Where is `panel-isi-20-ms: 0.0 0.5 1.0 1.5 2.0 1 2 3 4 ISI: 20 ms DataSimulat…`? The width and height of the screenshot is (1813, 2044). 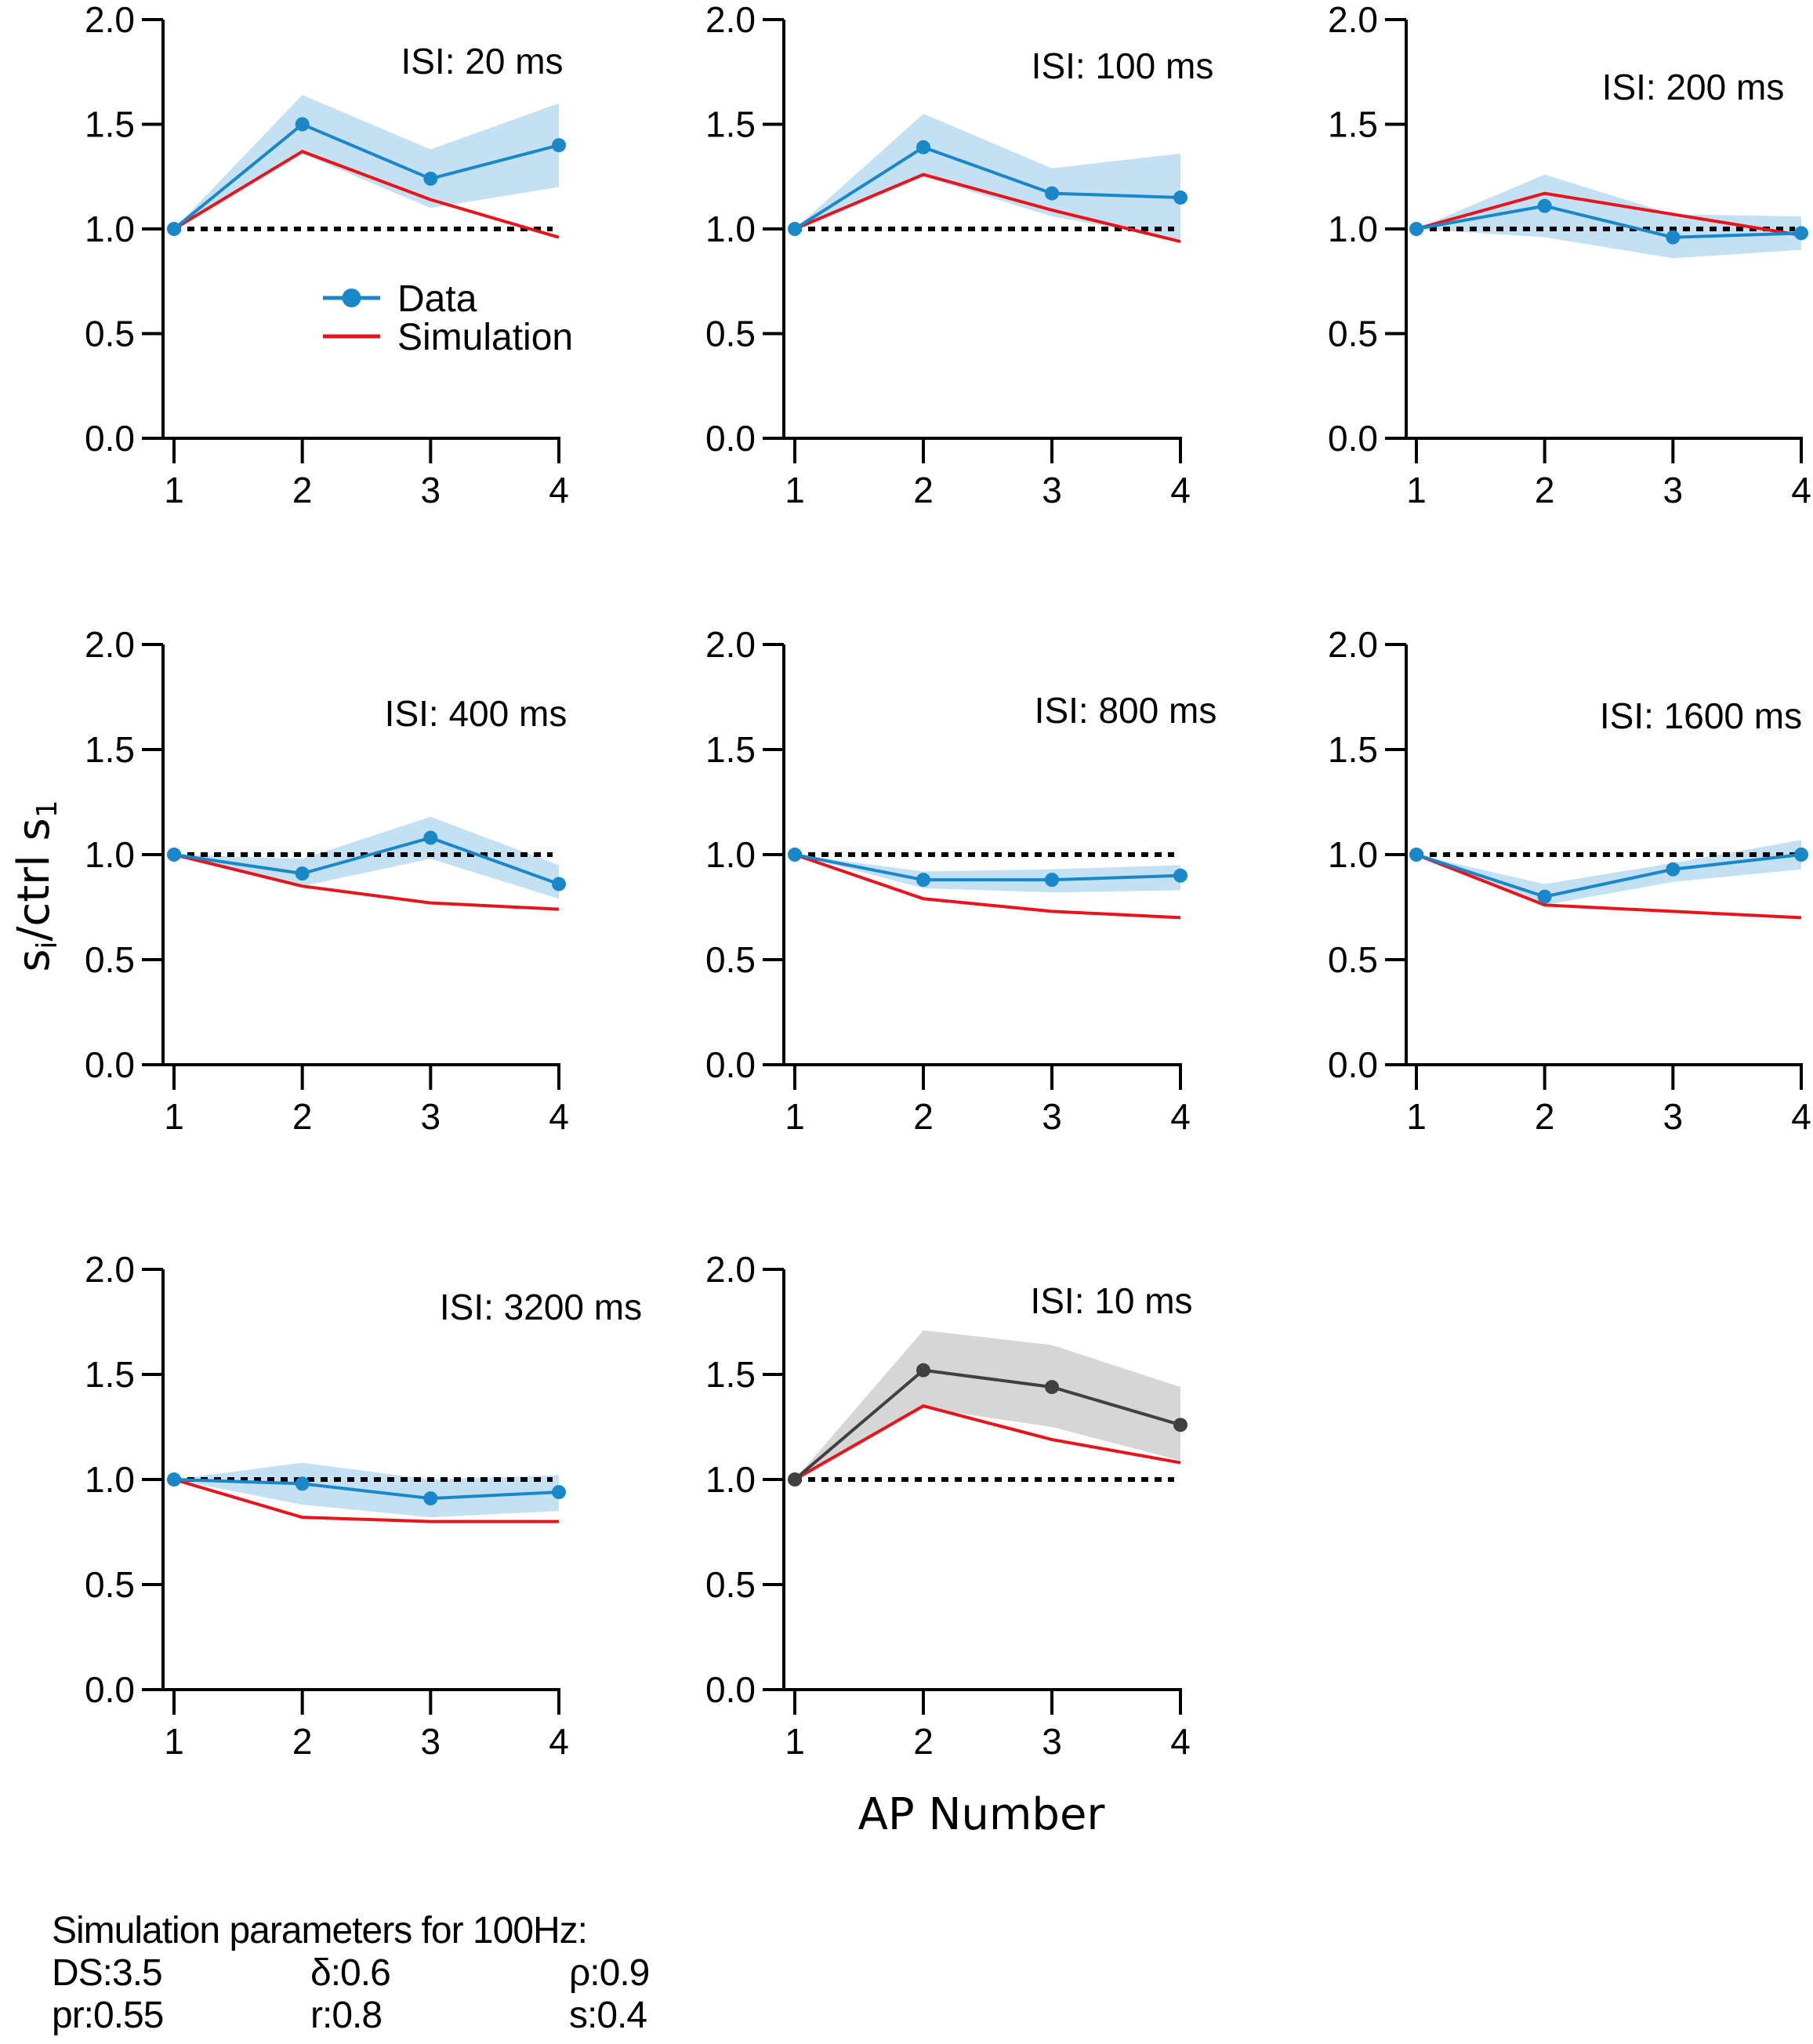 panel-isi-20-ms: 0.0 0.5 1.0 1.5 2.0 1 2 3 4 ISI: 20 ms DataSimulat… is located at coordinates (329, 255).